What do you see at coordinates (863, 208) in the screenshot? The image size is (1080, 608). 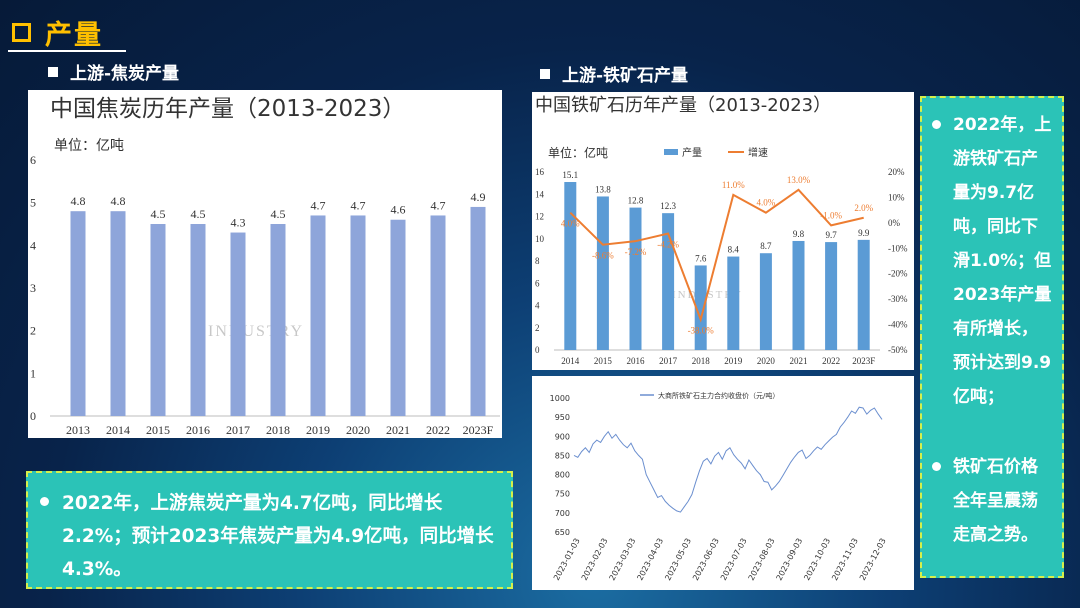 I see `ore-growth-label: 2.0%` at bounding box center [863, 208].